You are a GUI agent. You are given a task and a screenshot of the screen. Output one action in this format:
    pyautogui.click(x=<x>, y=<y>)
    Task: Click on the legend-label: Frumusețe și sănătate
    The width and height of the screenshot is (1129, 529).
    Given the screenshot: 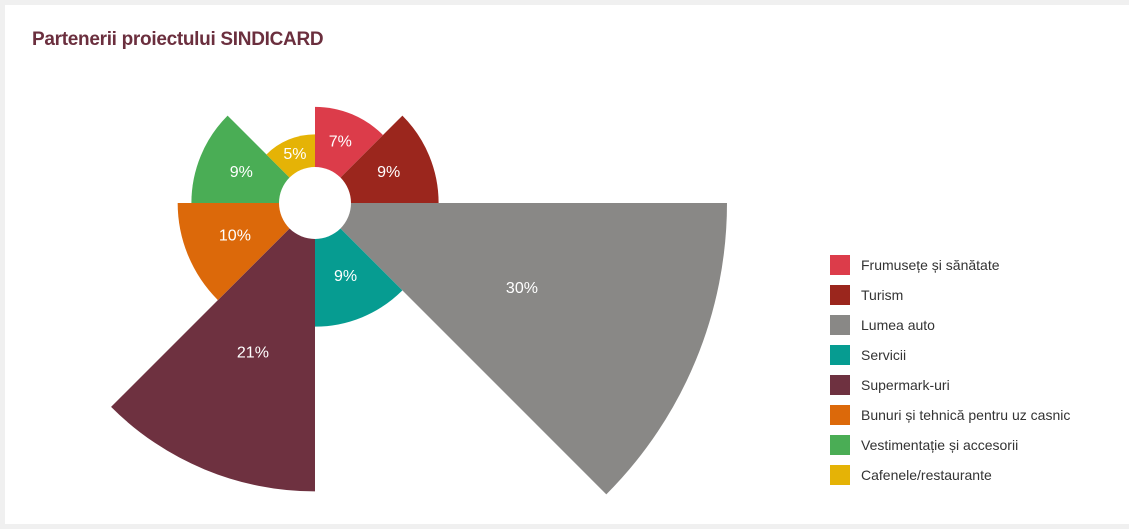 What is the action you would take?
    pyautogui.click(x=930, y=265)
    